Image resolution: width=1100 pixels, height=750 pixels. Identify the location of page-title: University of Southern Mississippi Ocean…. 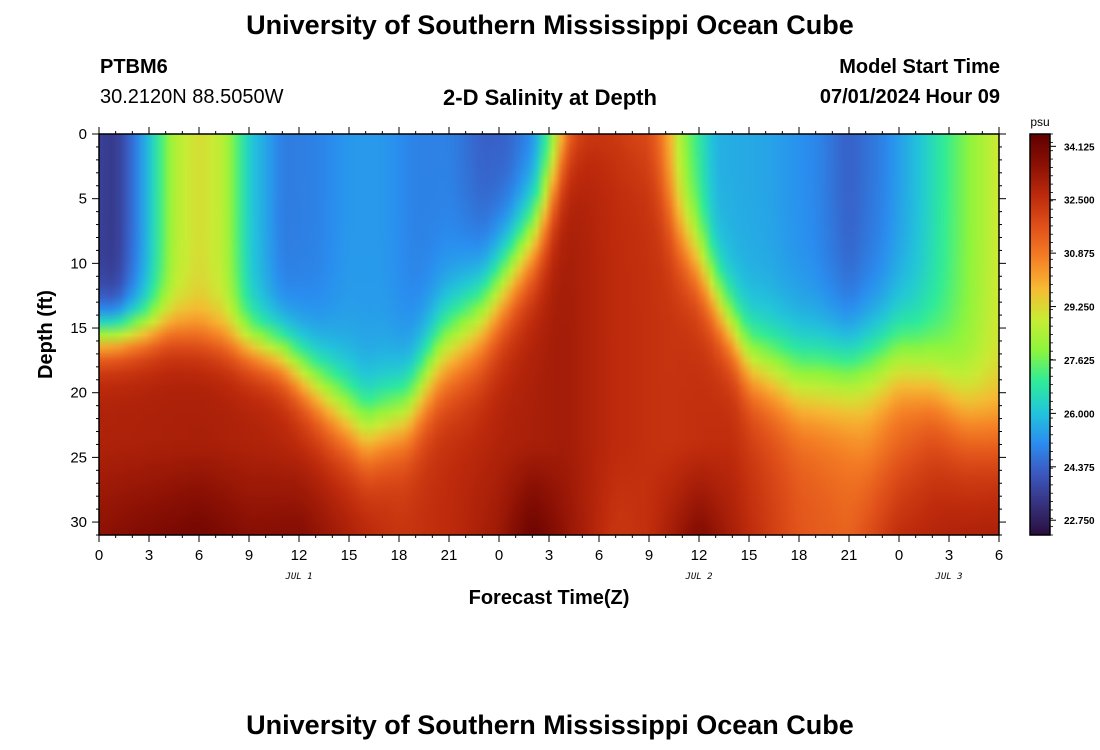
(550, 25).